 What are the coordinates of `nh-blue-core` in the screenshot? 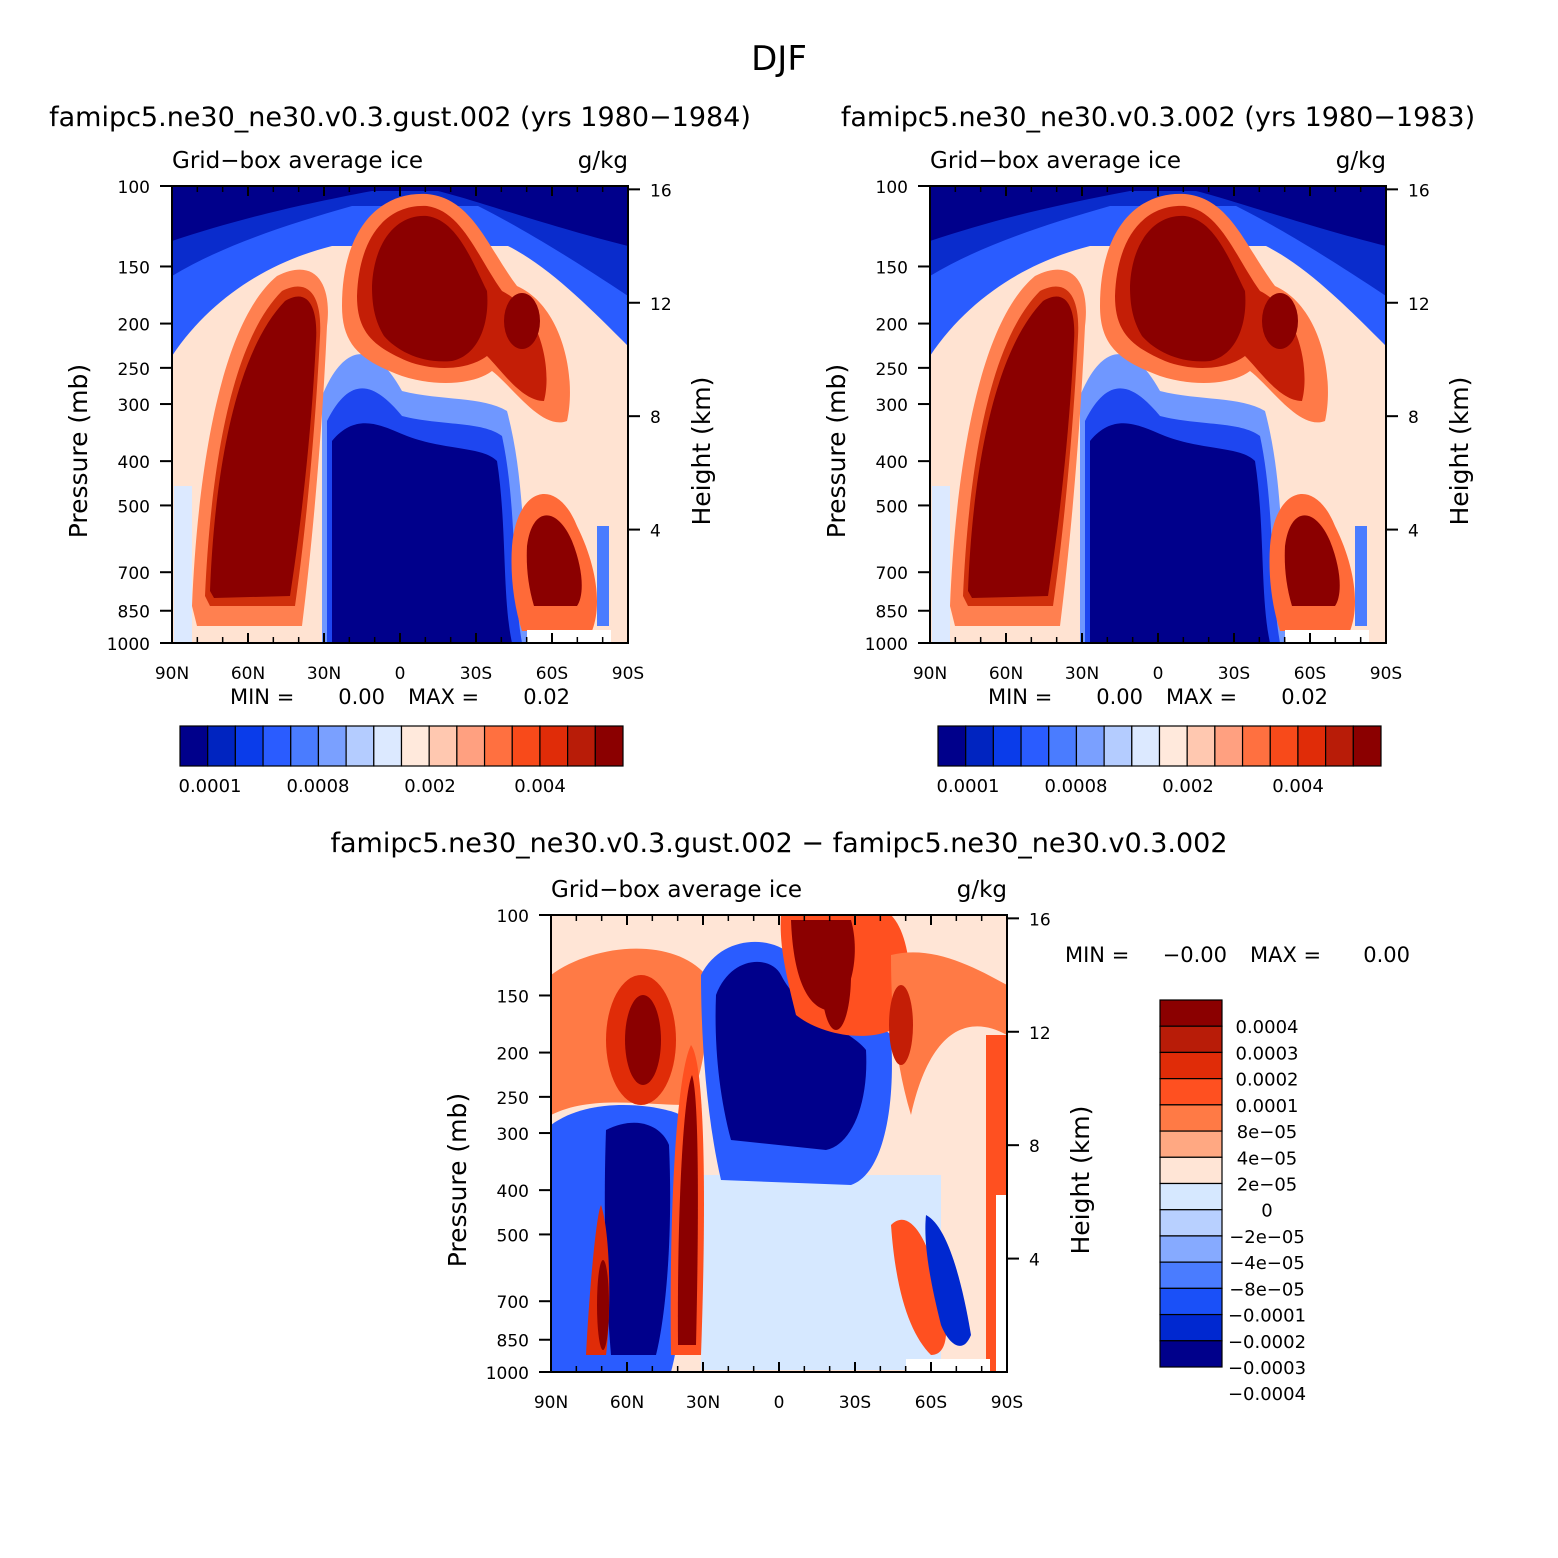 It's located at (637, 1238).